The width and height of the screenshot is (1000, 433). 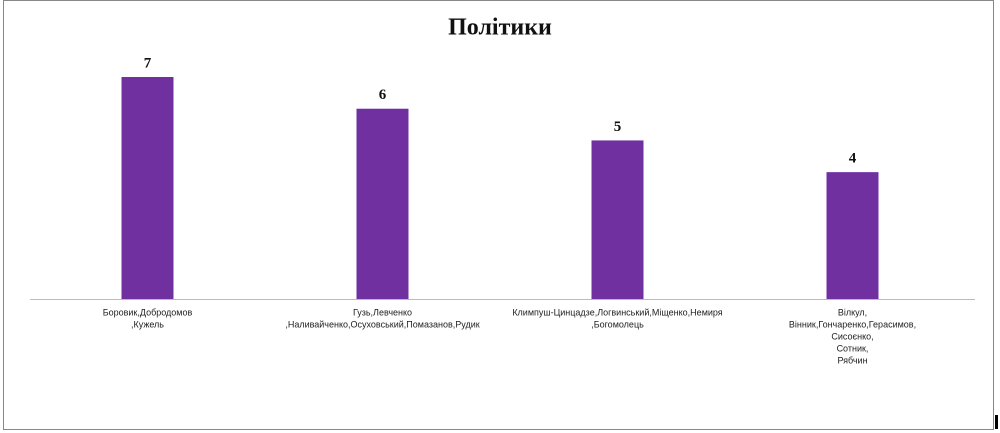 I want to click on x-tick-label: Сотник,, so click(x=853, y=348).